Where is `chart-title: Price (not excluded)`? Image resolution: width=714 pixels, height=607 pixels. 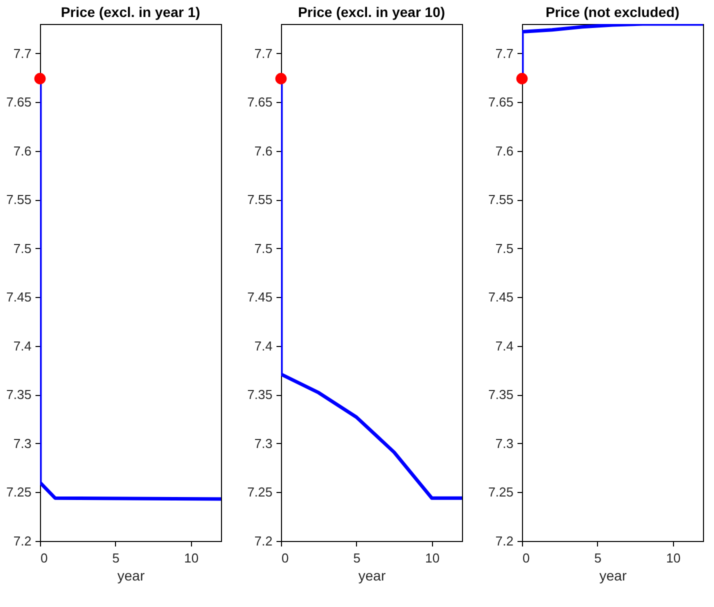
chart-title: Price (not excluded) is located at coordinates (613, 12).